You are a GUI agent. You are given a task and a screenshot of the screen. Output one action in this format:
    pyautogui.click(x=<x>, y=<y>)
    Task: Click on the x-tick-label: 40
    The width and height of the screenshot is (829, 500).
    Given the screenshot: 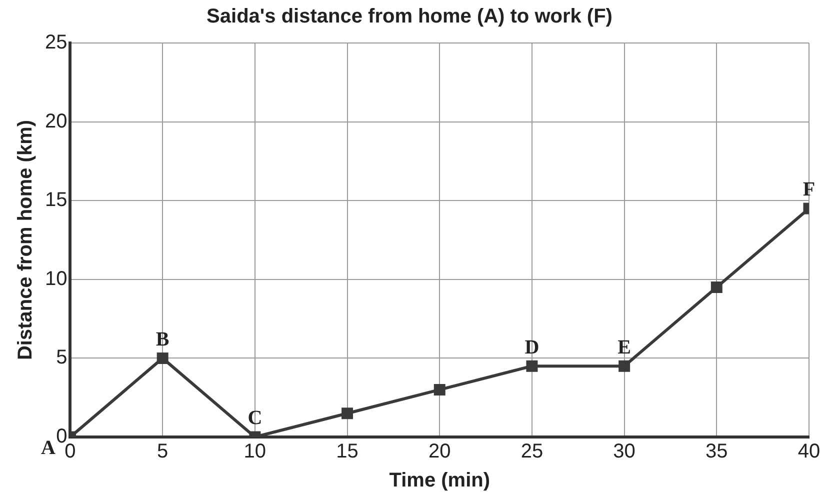 What is the action you would take?
    pyautogui.click(x=809, y=451)
    